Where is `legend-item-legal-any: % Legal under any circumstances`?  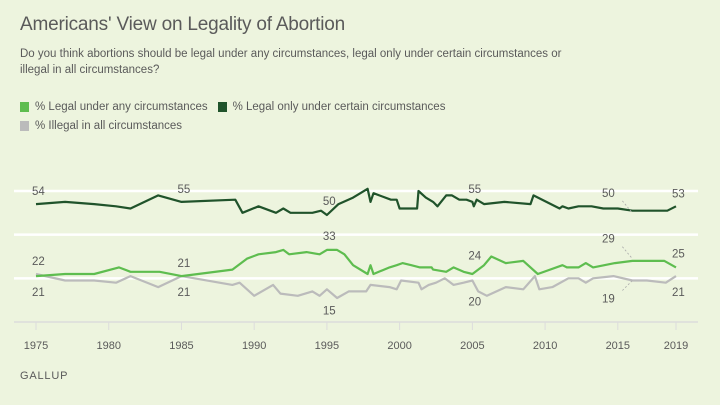
legend-item-legal-any: % Legal under any circumstances is located at coordinates (114, 107).